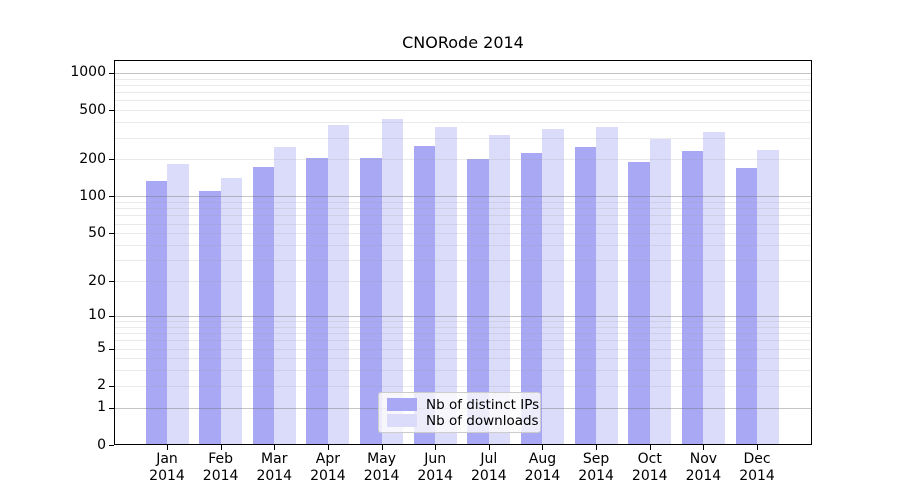 The image size is (900, 500). Describe the element at coordinates (424, 295) in the screenshot. I see `bar-distinct-ips-jun` at that location.